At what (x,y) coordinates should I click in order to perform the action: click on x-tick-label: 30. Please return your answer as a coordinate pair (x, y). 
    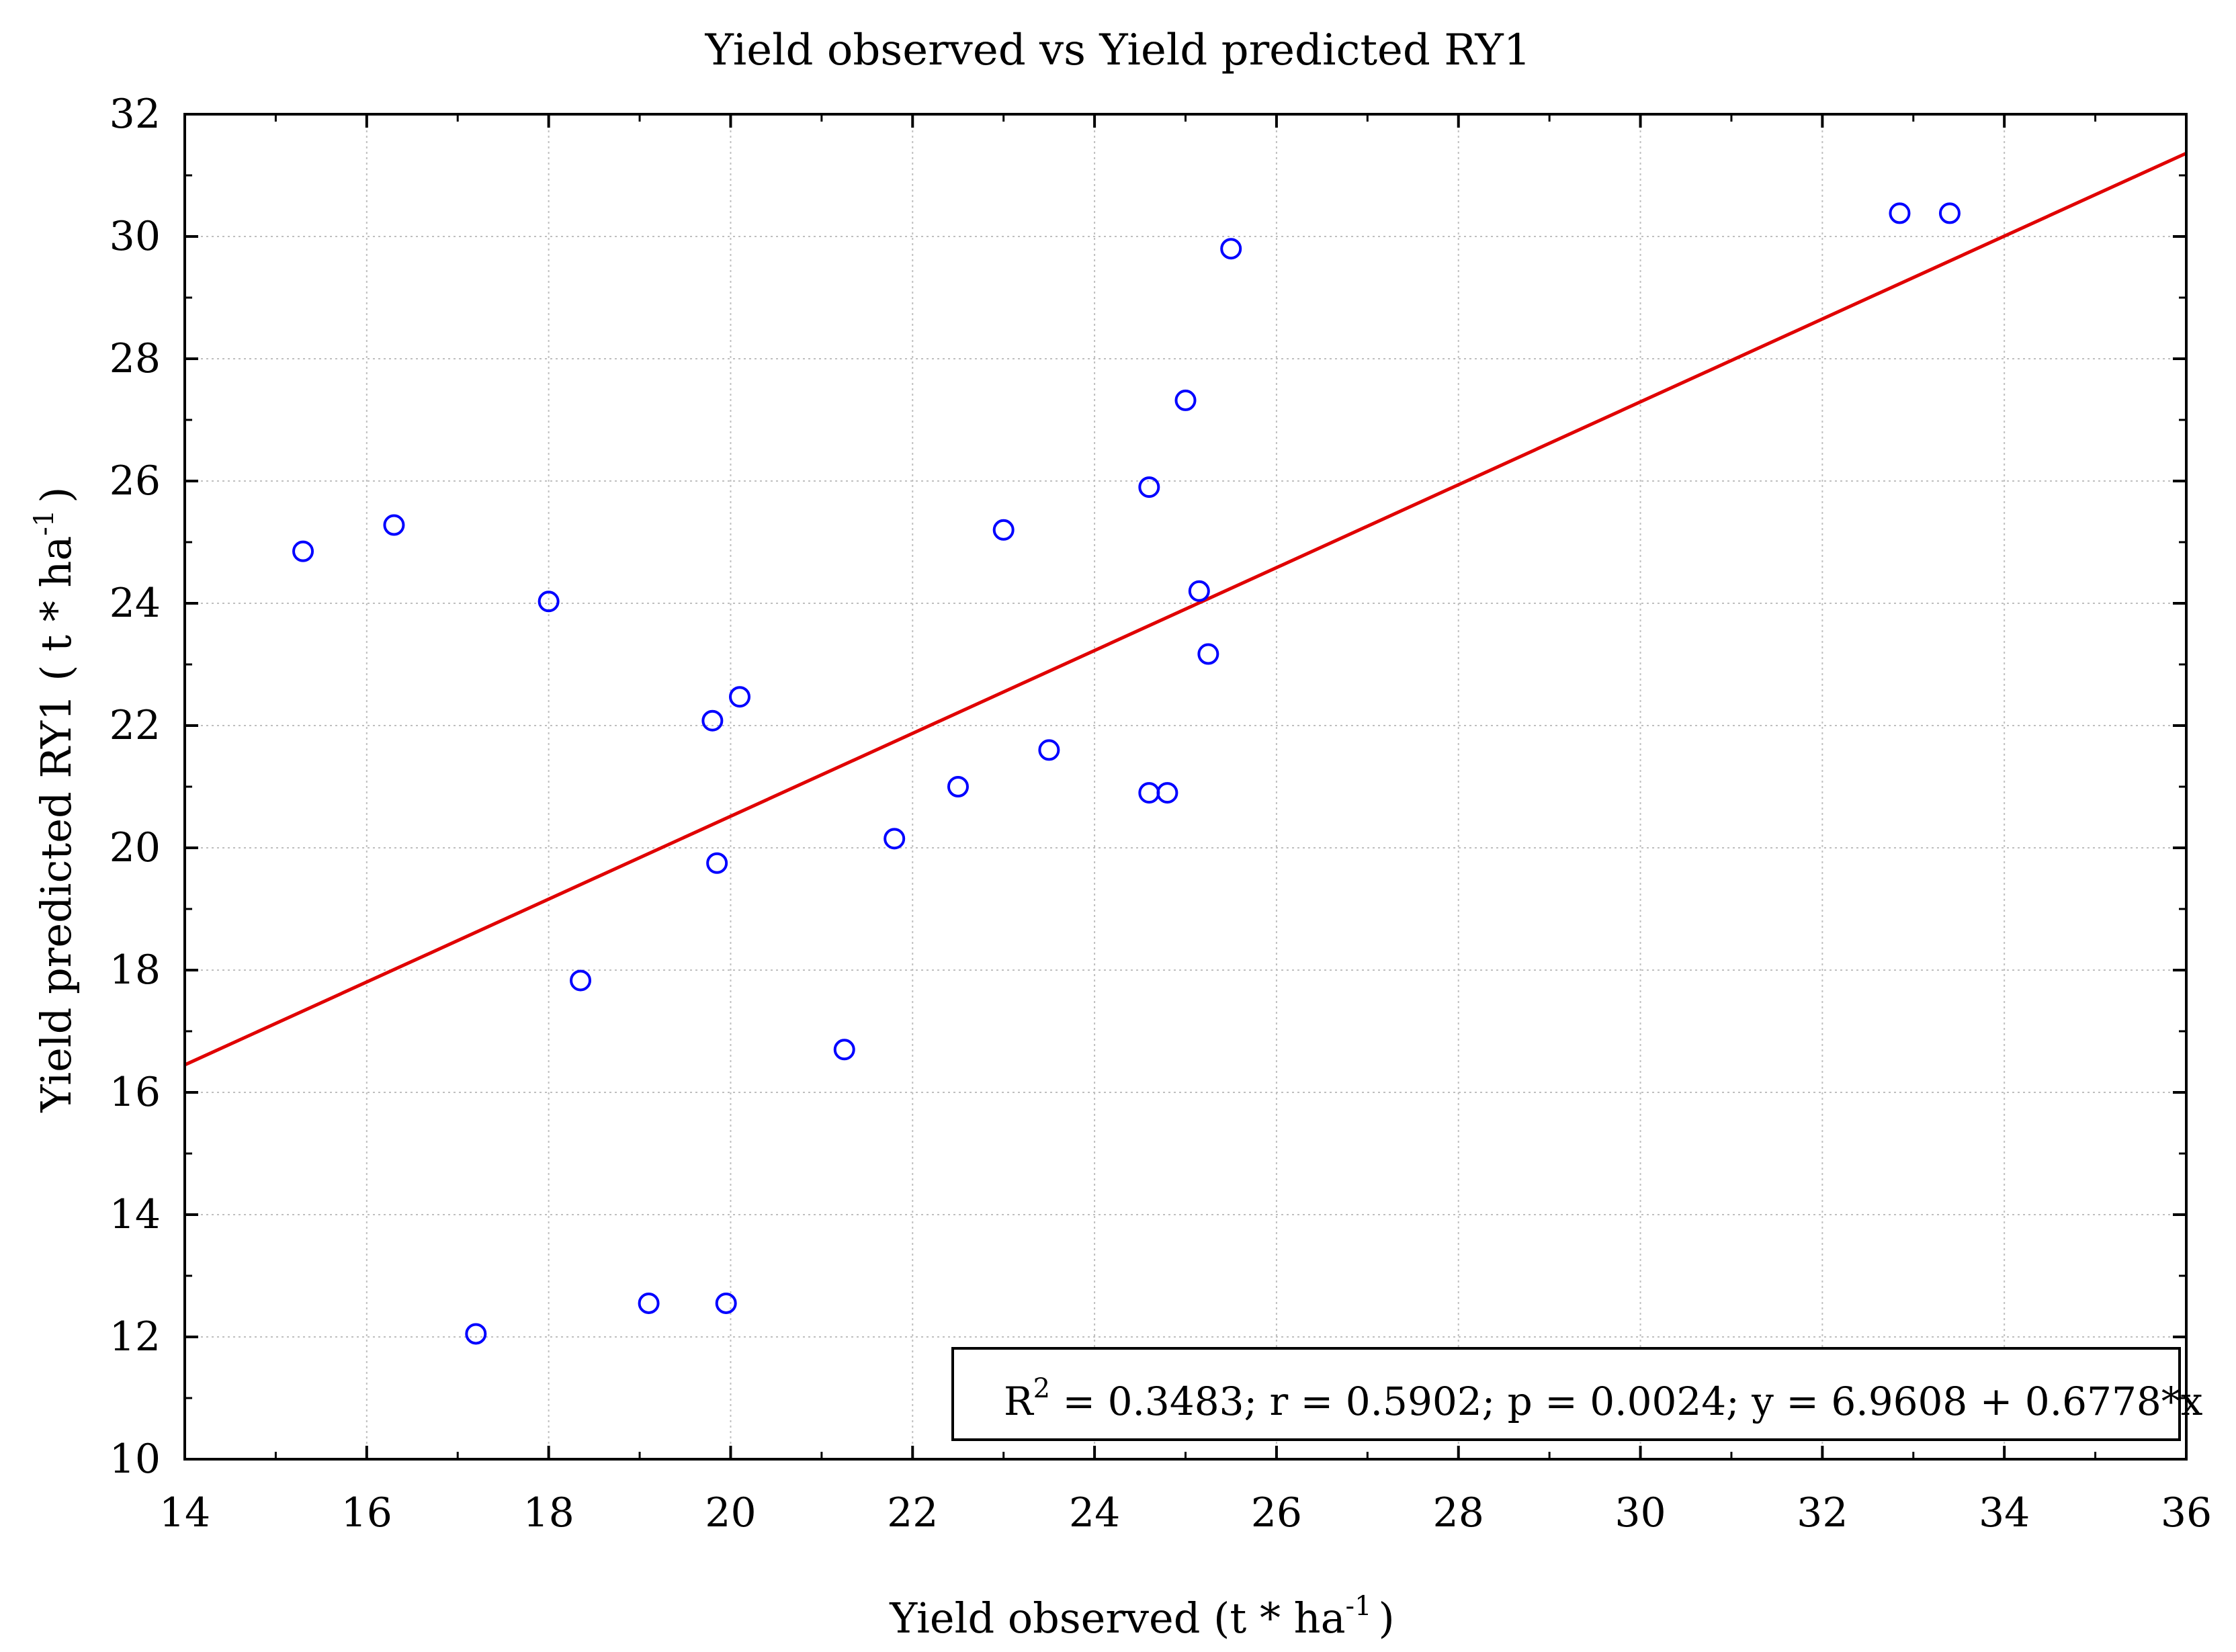
    Looking at the image, I should click on (1640, 1512).